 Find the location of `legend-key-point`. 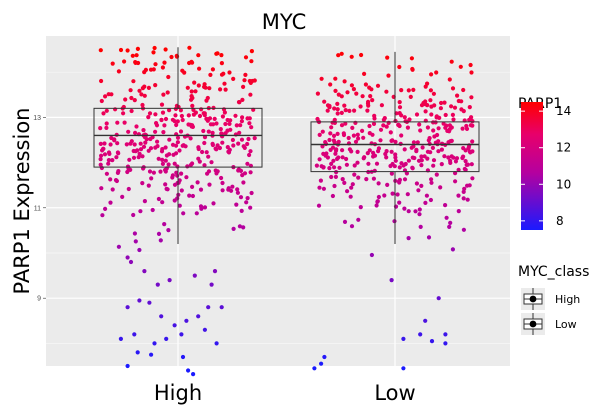

legend-key-point is located at coordinates (533, 324).